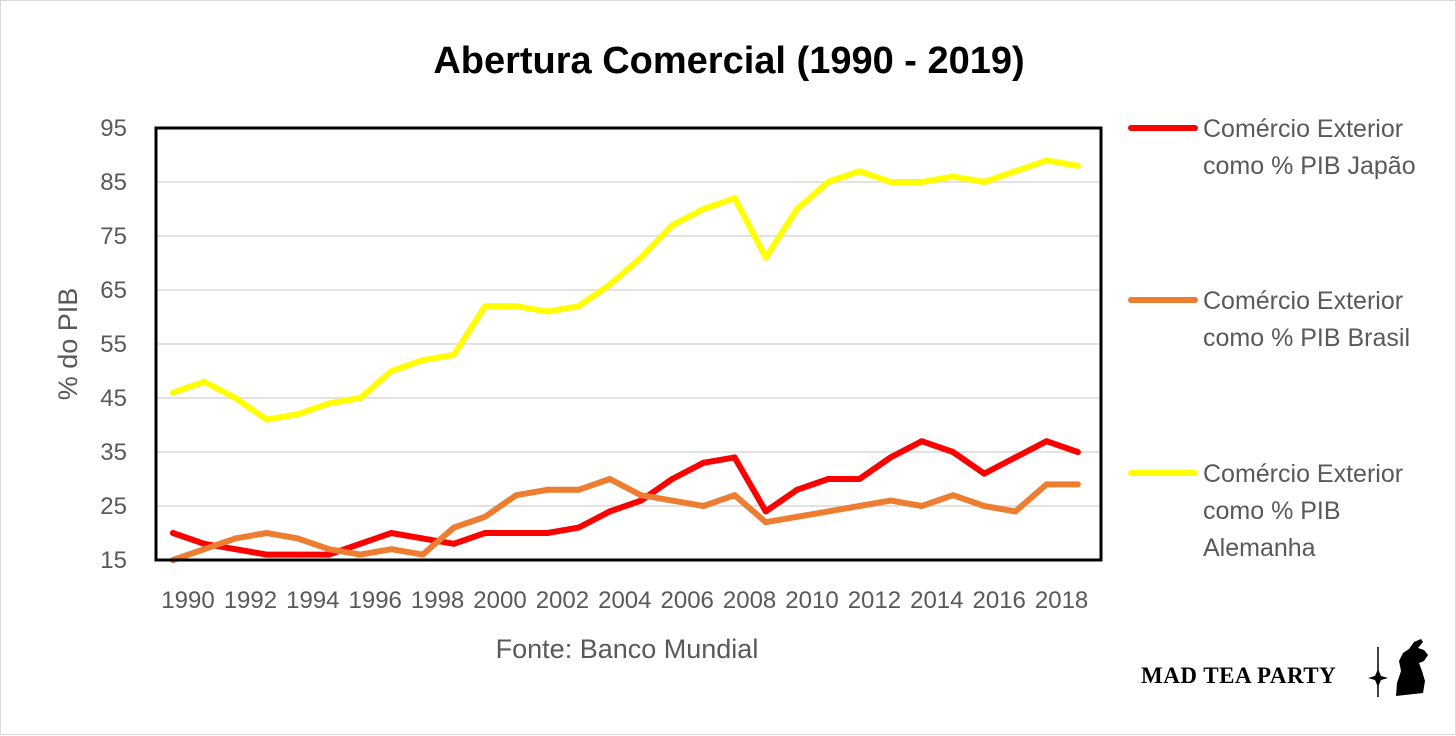 Image resolution: width=1456 pixels, height=736 pixels. What do you see at coordinates (113, 506) in the screenshot?
I see `y-tick-label: 25` at bounding box center [113, 506].